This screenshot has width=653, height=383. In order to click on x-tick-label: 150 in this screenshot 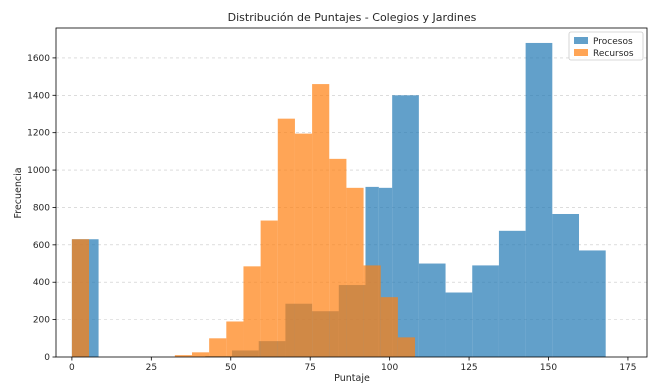, I will do `click(548, 368)`.